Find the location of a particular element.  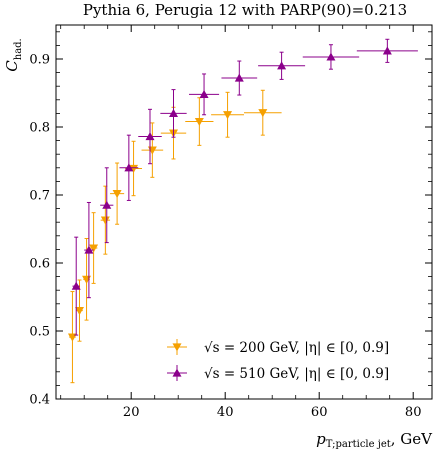

x-tick-label: 60 is located at coordinates (319, 412).